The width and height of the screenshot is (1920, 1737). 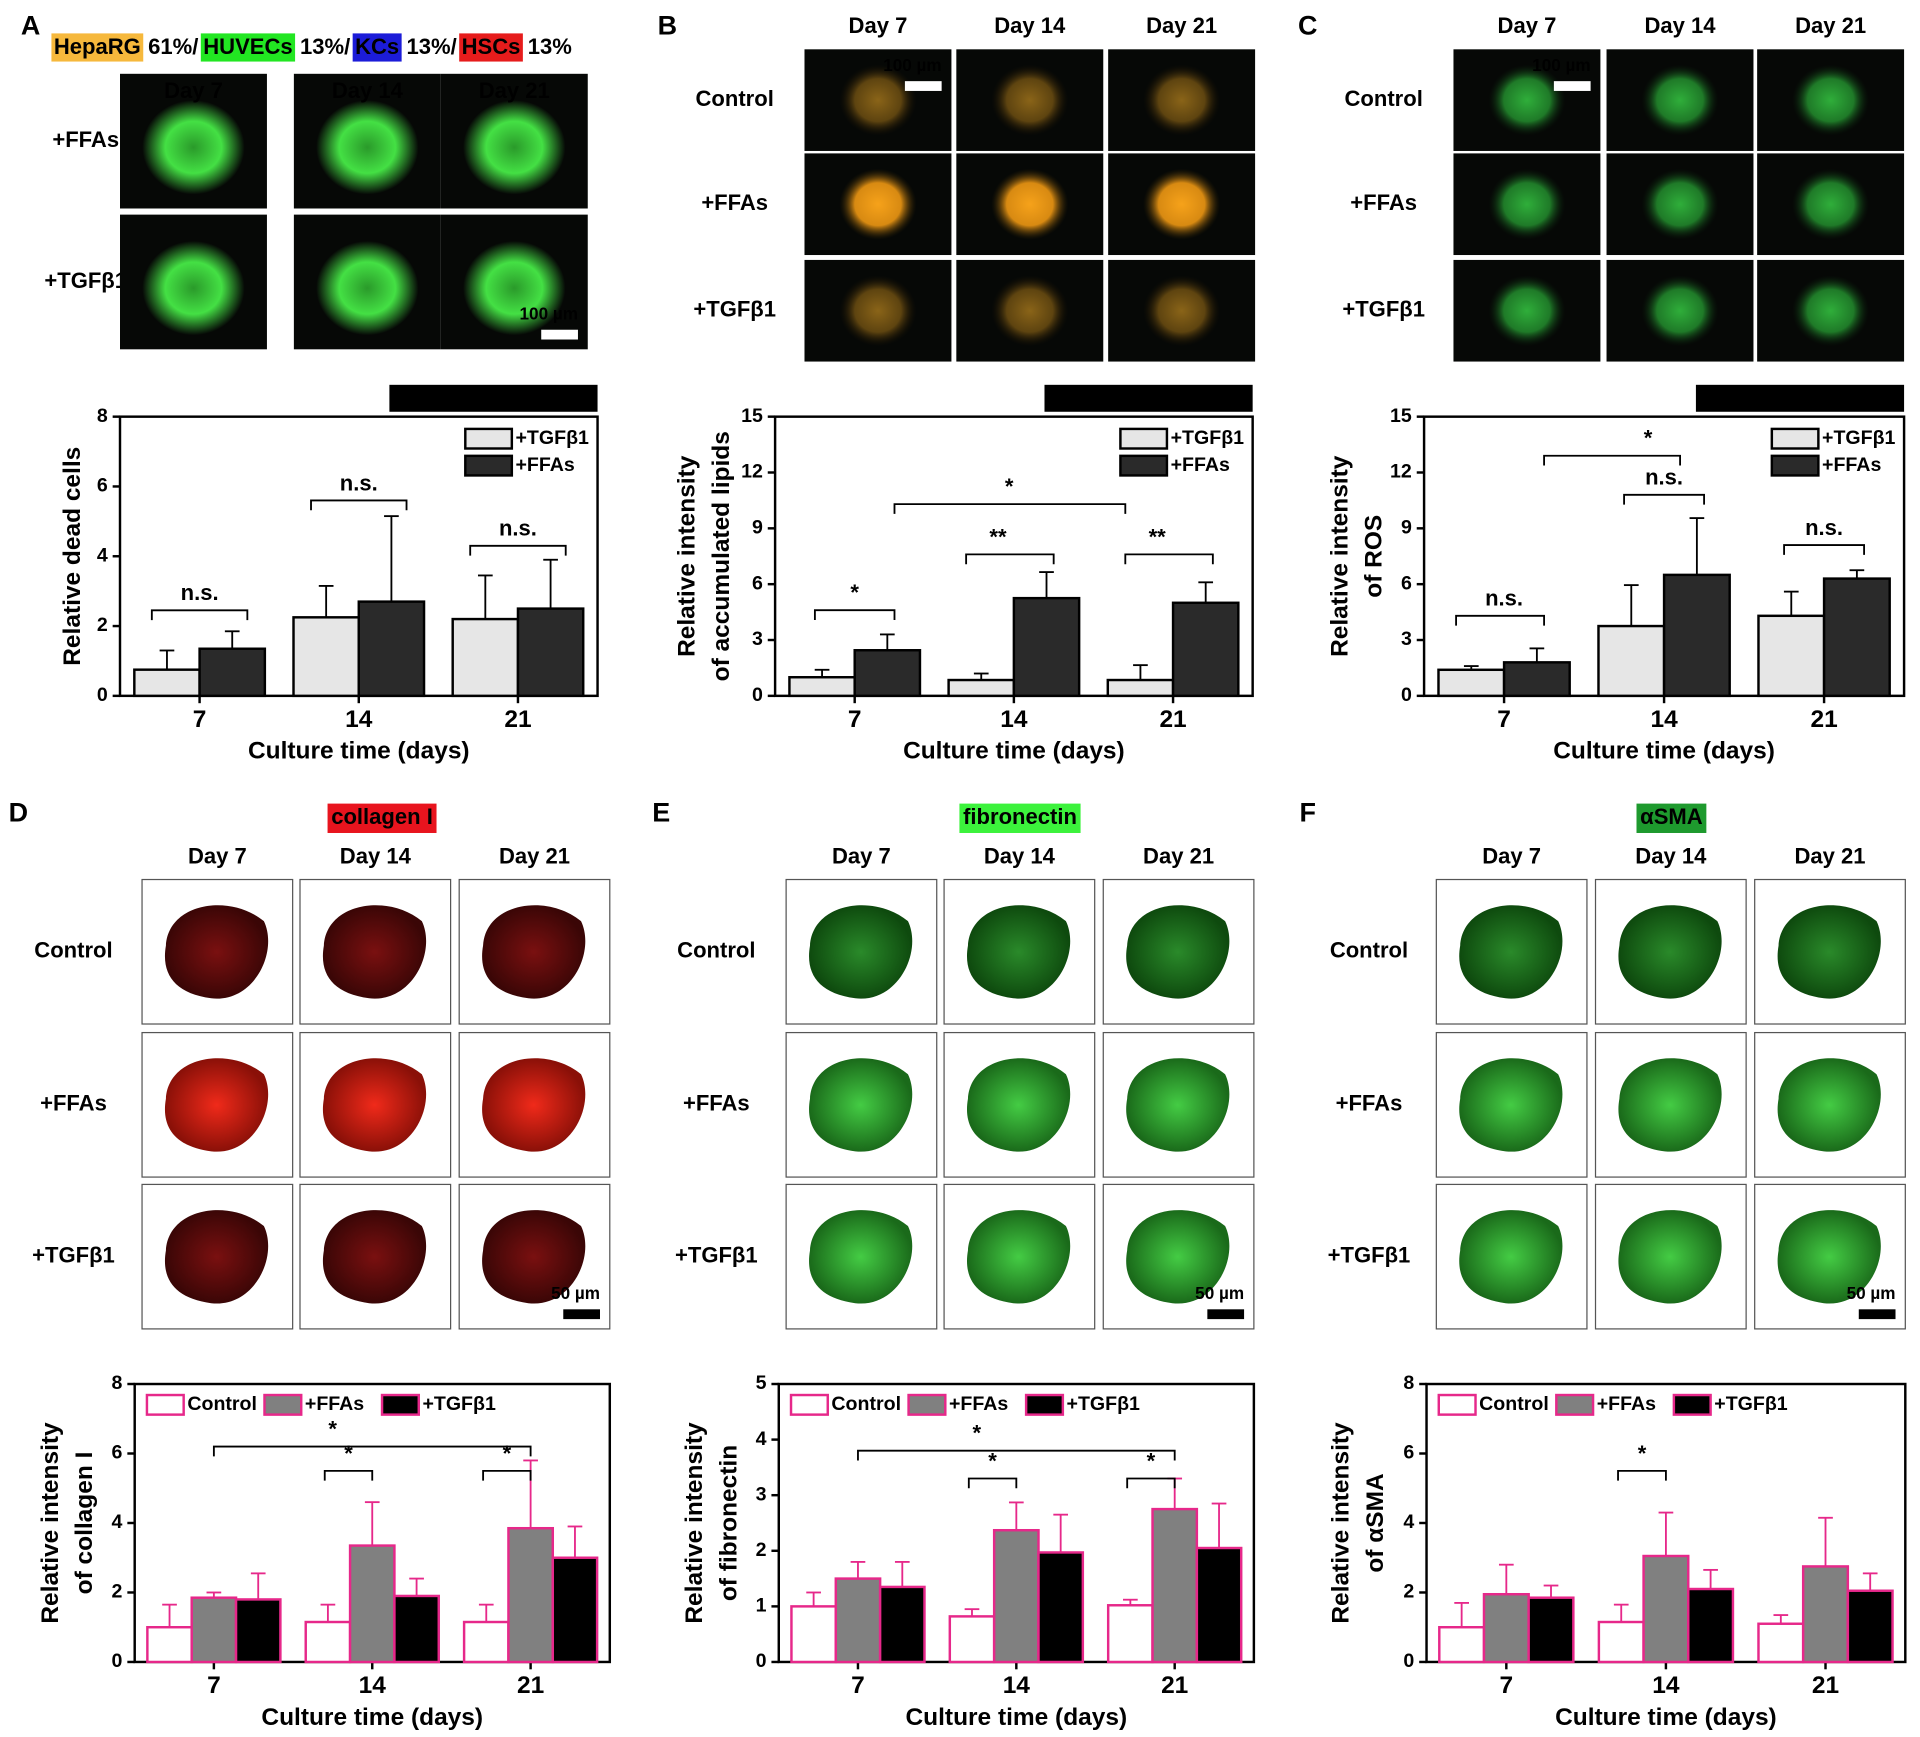 I want to click on stain-background, so click(x=1020, y=818).